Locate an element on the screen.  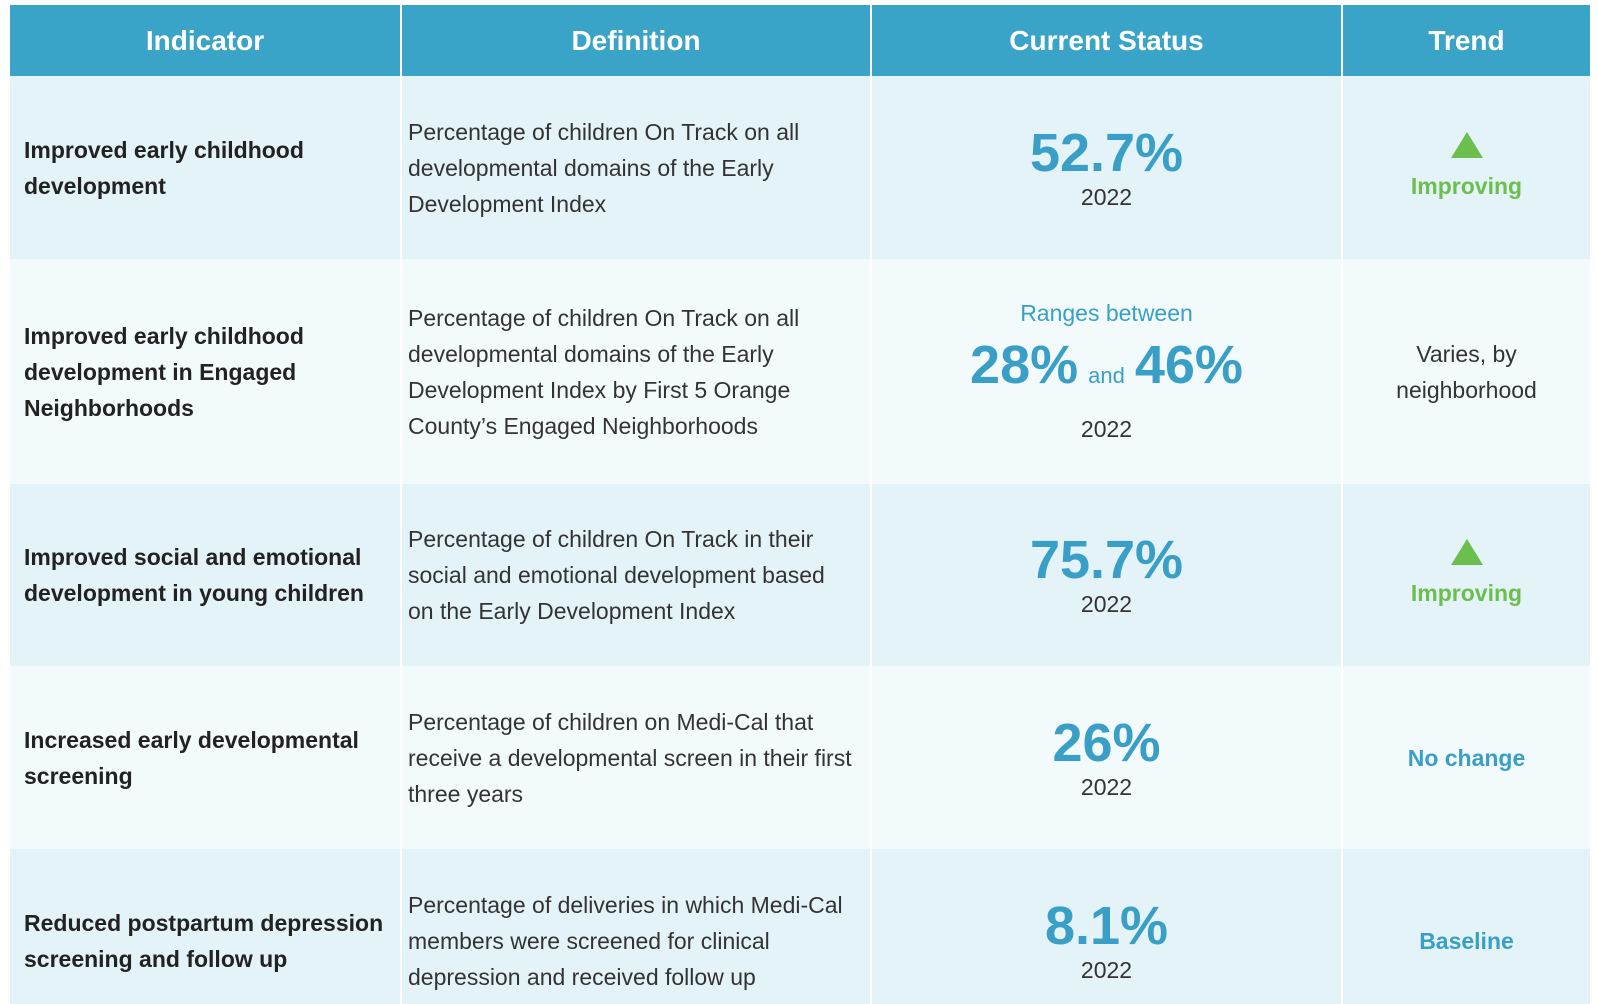
status-range: 28% and 46% is located at coordinates (1106, 370).